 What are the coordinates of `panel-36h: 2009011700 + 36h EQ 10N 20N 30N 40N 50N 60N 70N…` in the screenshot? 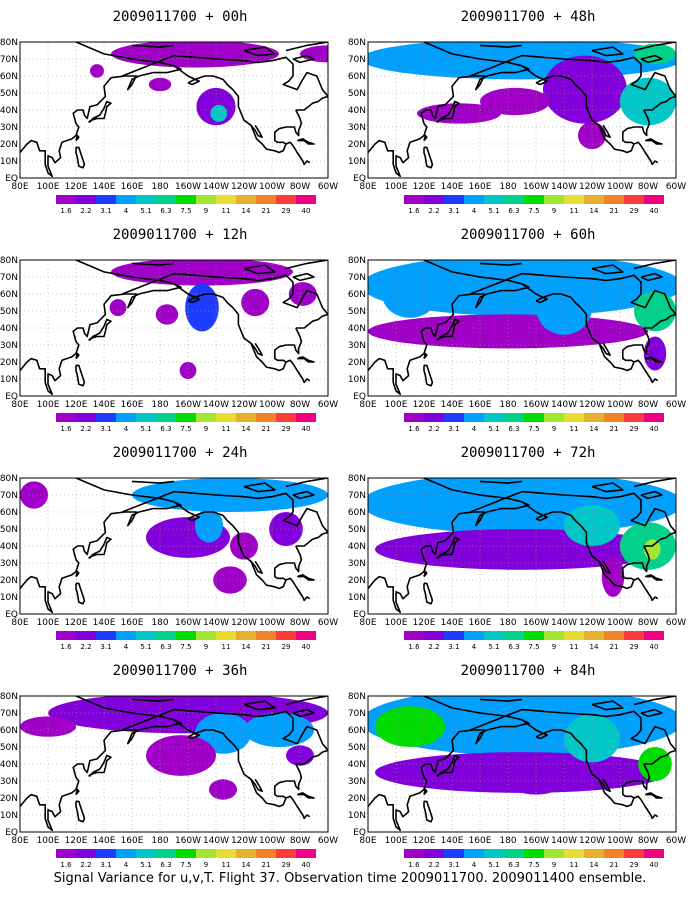 It's located at (175, 761).